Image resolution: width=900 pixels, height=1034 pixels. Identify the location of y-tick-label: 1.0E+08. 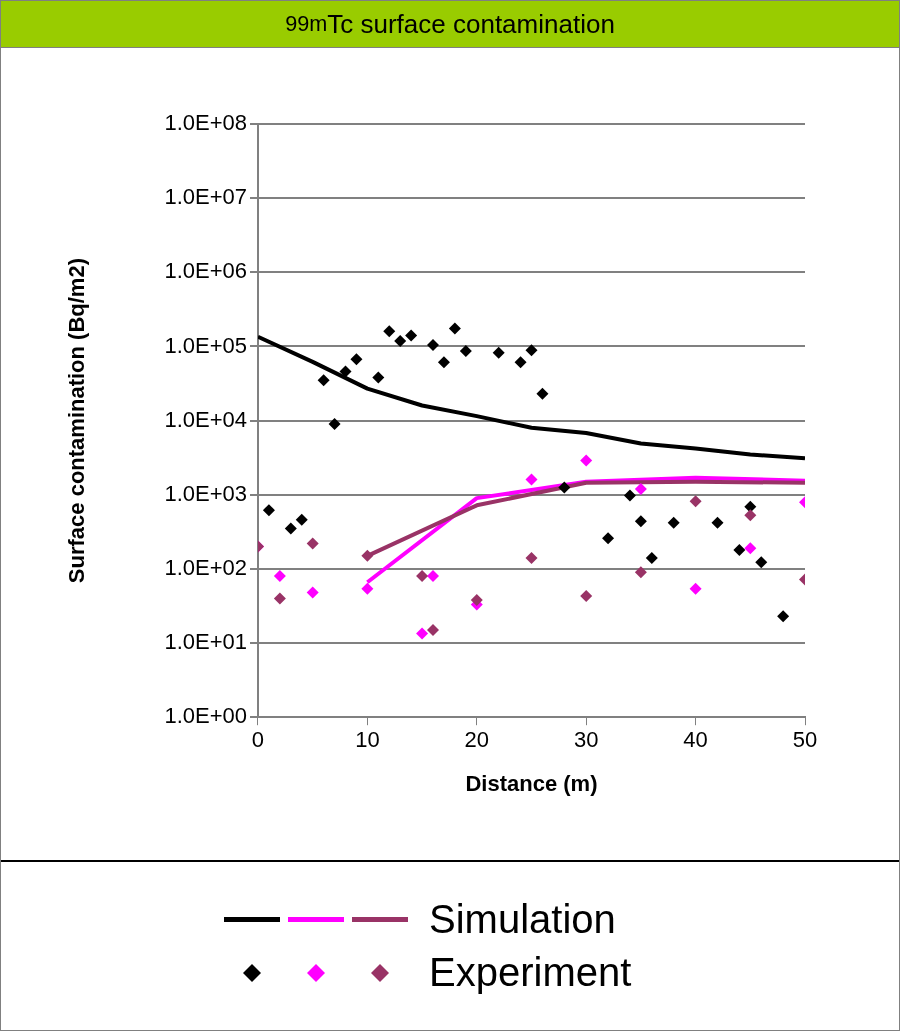
(205, 123).